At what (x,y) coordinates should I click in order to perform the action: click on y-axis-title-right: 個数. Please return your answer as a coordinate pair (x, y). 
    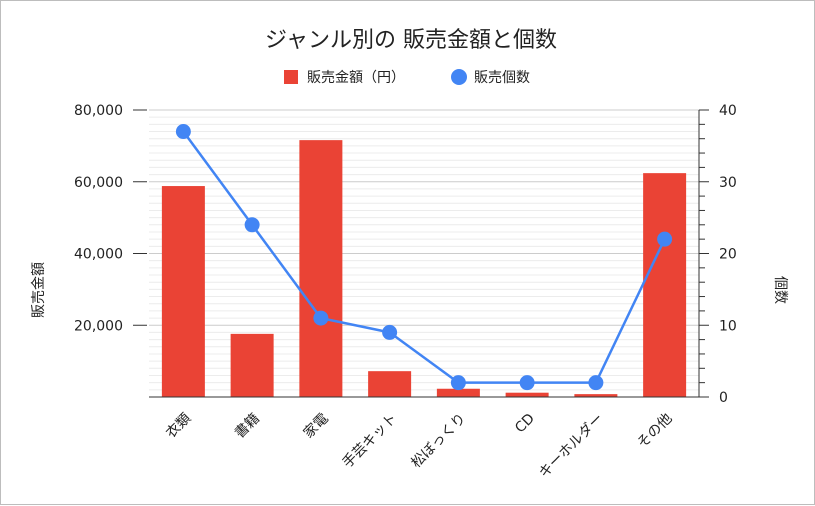
    Looking at the image, I should click on (780, 290).